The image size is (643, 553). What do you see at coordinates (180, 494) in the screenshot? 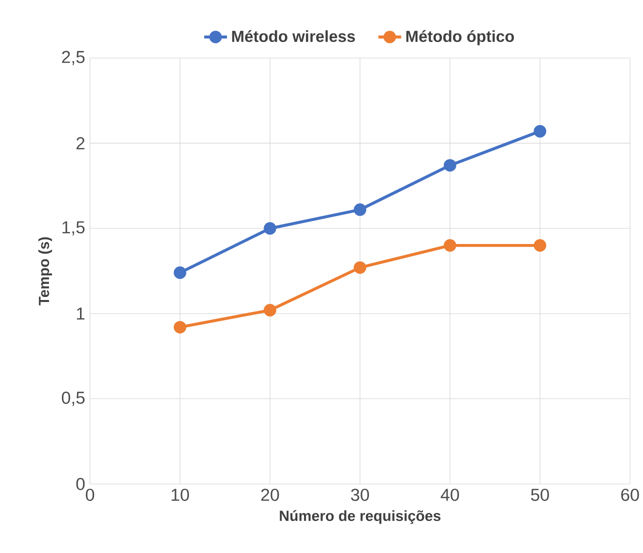
I see `x-tick-label: 10` at bounding box center [180, 494].